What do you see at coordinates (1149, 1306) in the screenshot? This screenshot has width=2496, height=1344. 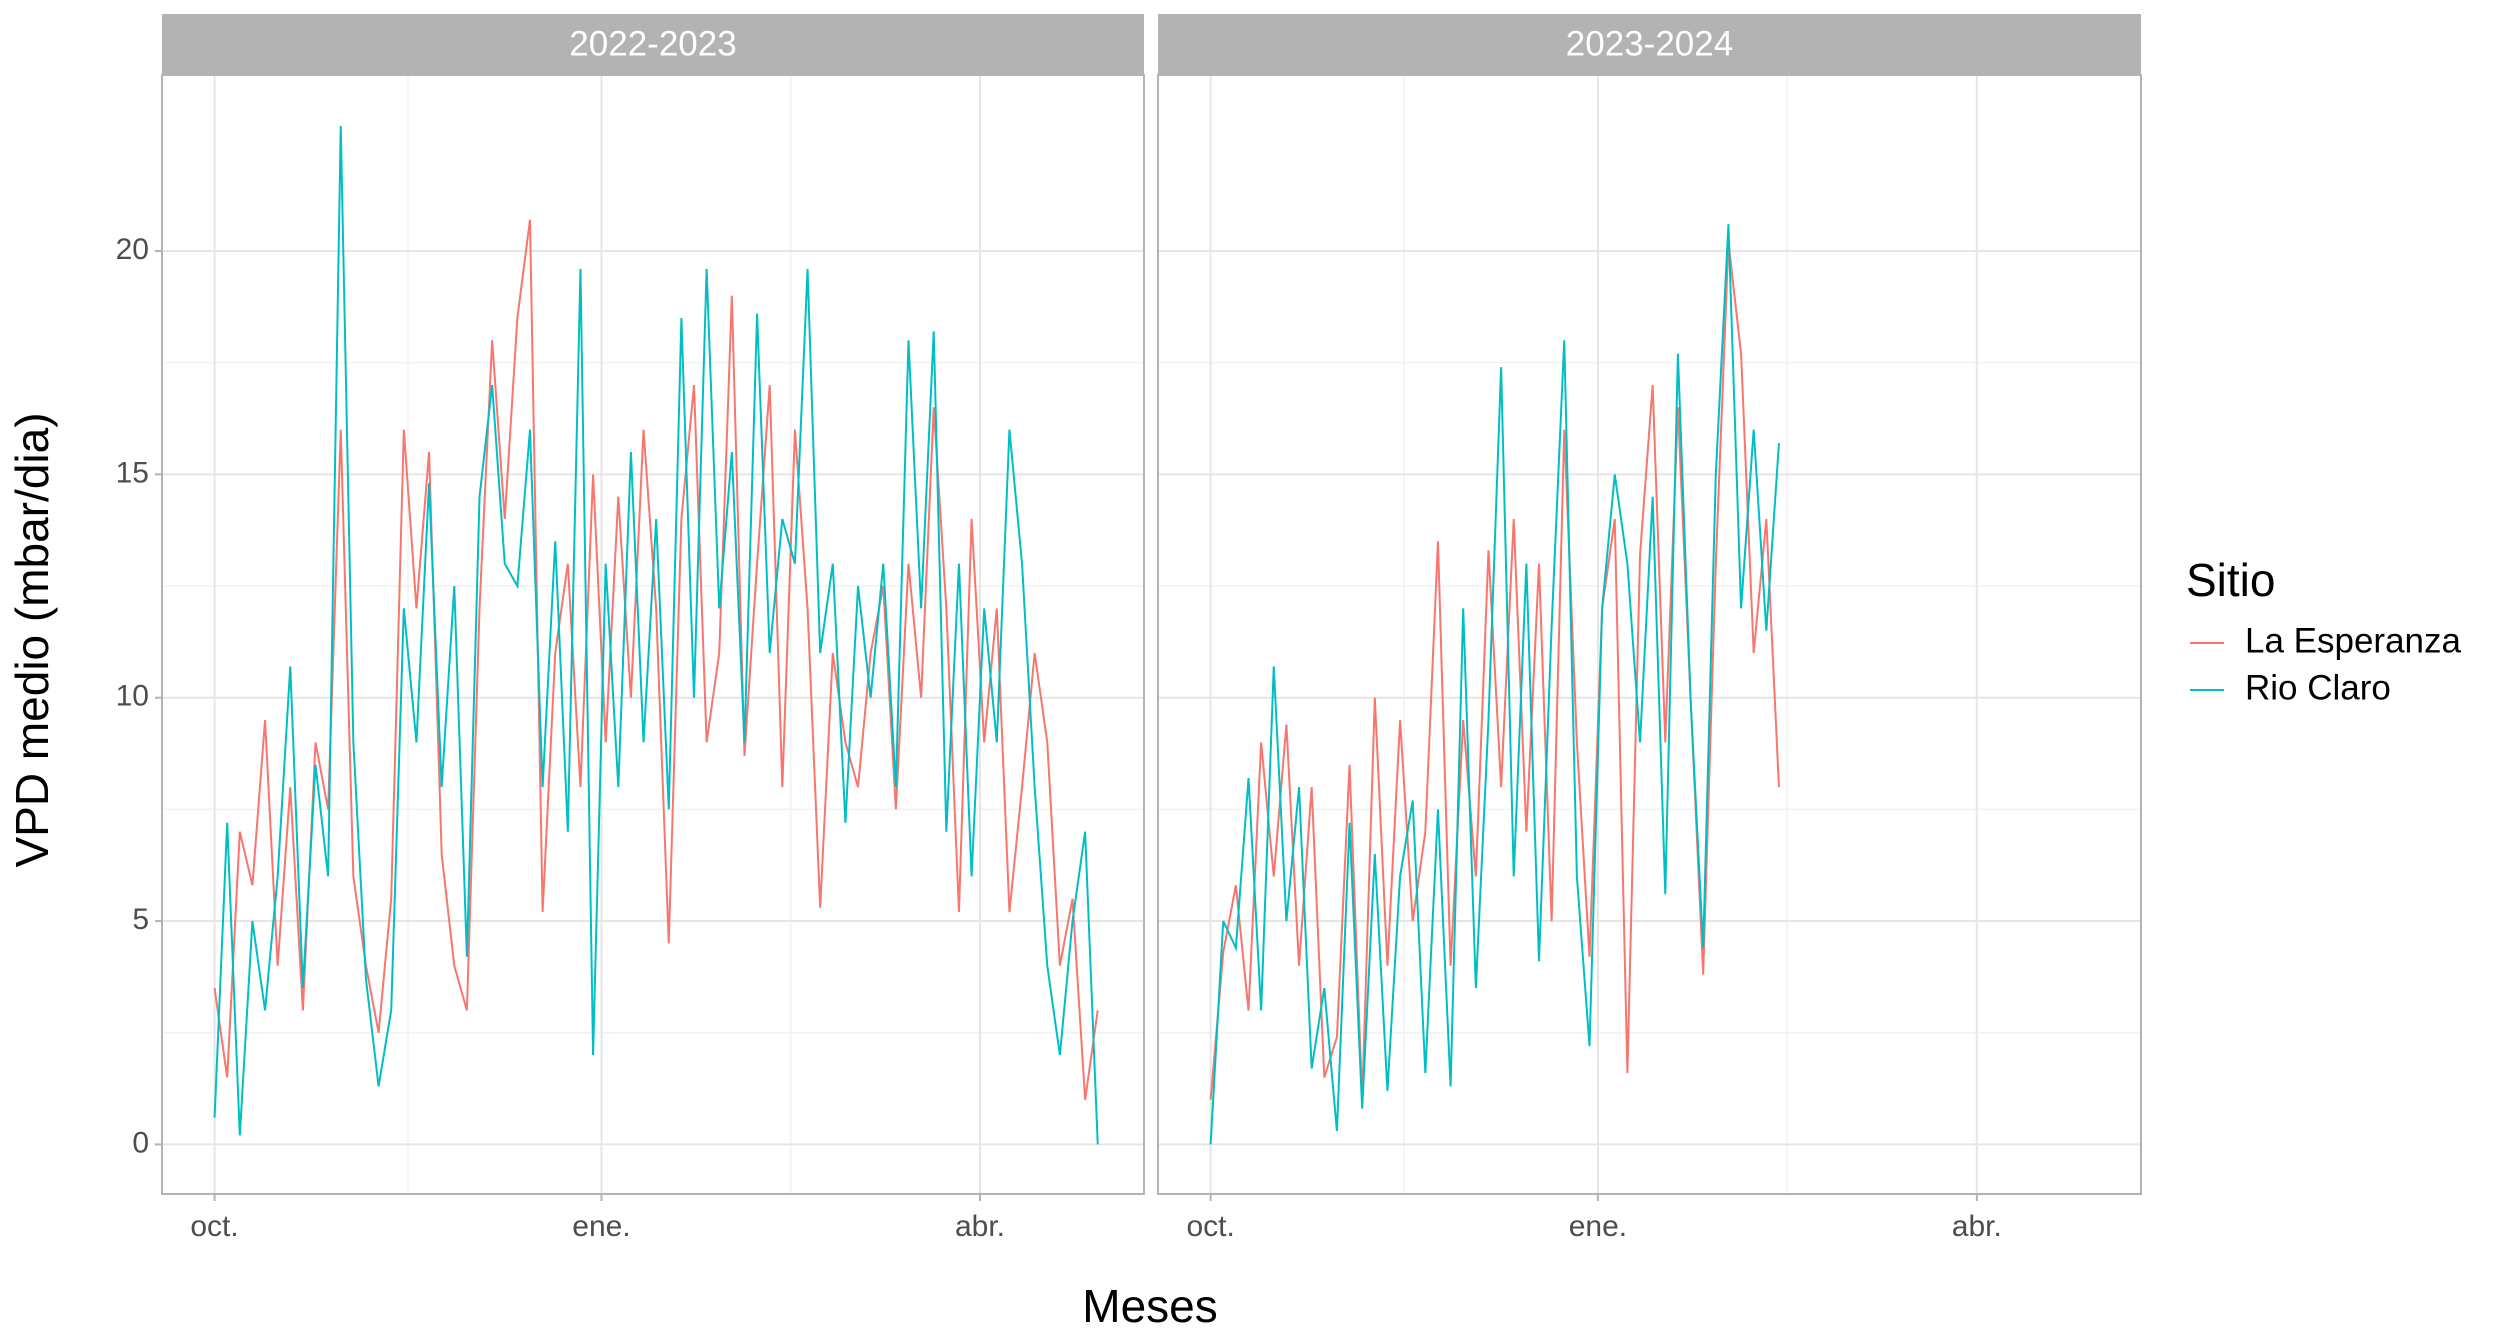 I see `x-axis-title: Meses` at bounding box center [1149, 1306].